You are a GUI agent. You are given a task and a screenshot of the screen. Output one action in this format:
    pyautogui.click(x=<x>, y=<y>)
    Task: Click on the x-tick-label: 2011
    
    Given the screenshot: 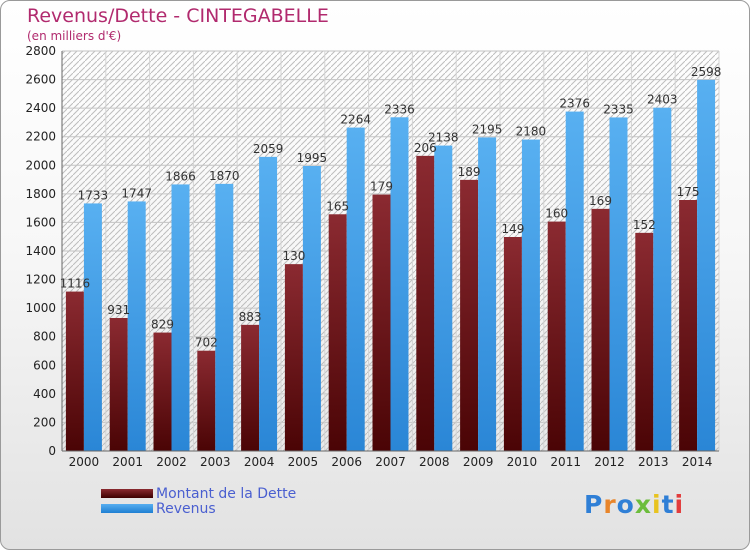 What is the action you would take?
    pyautogui.click(x=565, y=462)
    